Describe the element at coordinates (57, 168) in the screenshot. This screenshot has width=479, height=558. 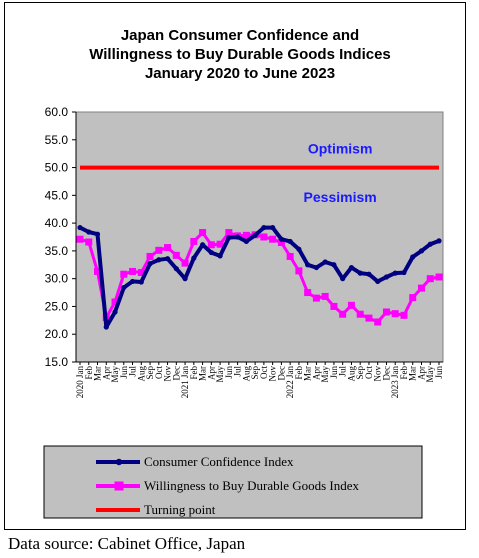
I see `y-tick-label: 50.0` at that location.